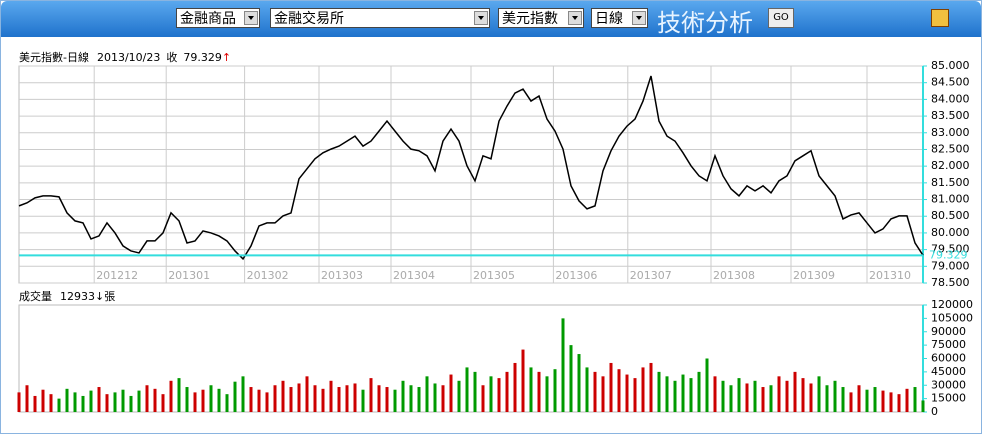 The image size is (982, 434). Describe the element at coordinates (952, 317) in the screenshot. I see `y-tick-label: 105000` at that location.